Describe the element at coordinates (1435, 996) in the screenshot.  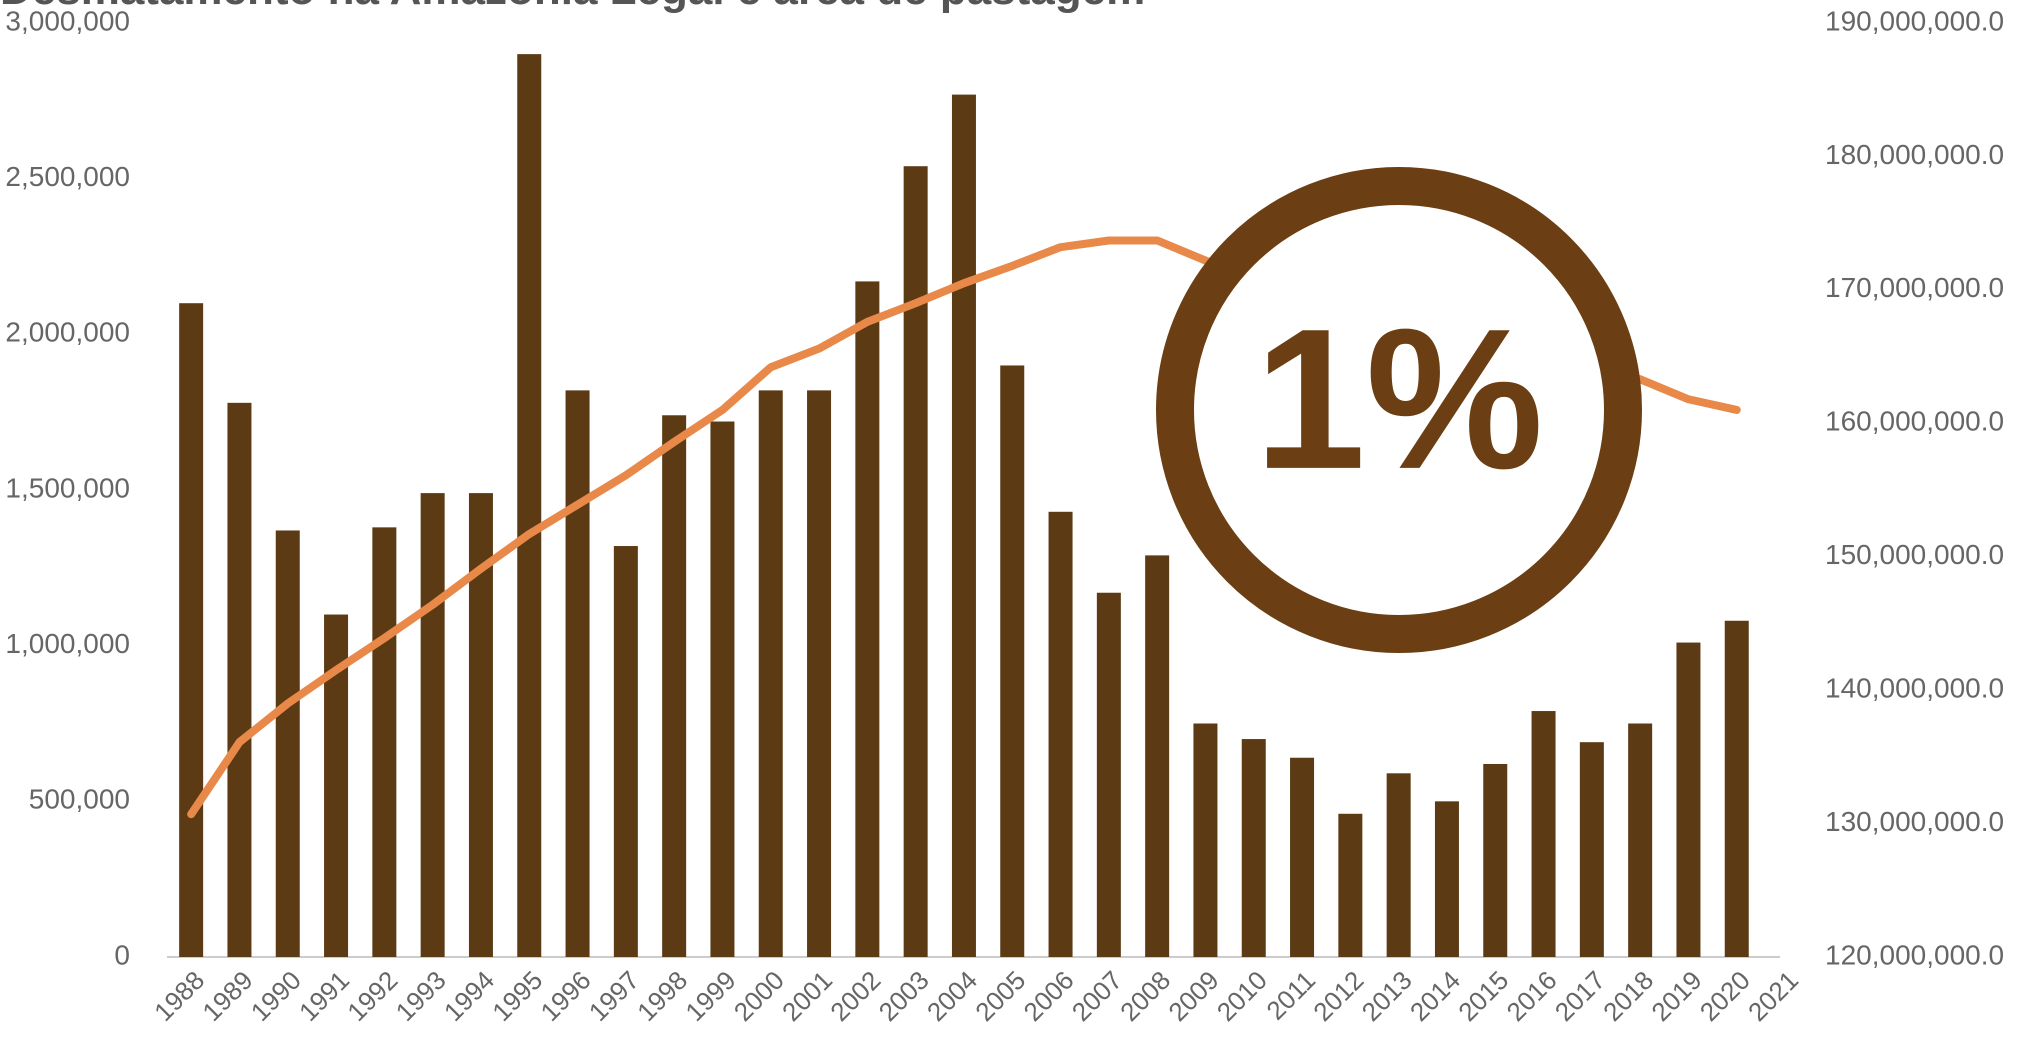
I see `x-tick-label: 2014` at that location.